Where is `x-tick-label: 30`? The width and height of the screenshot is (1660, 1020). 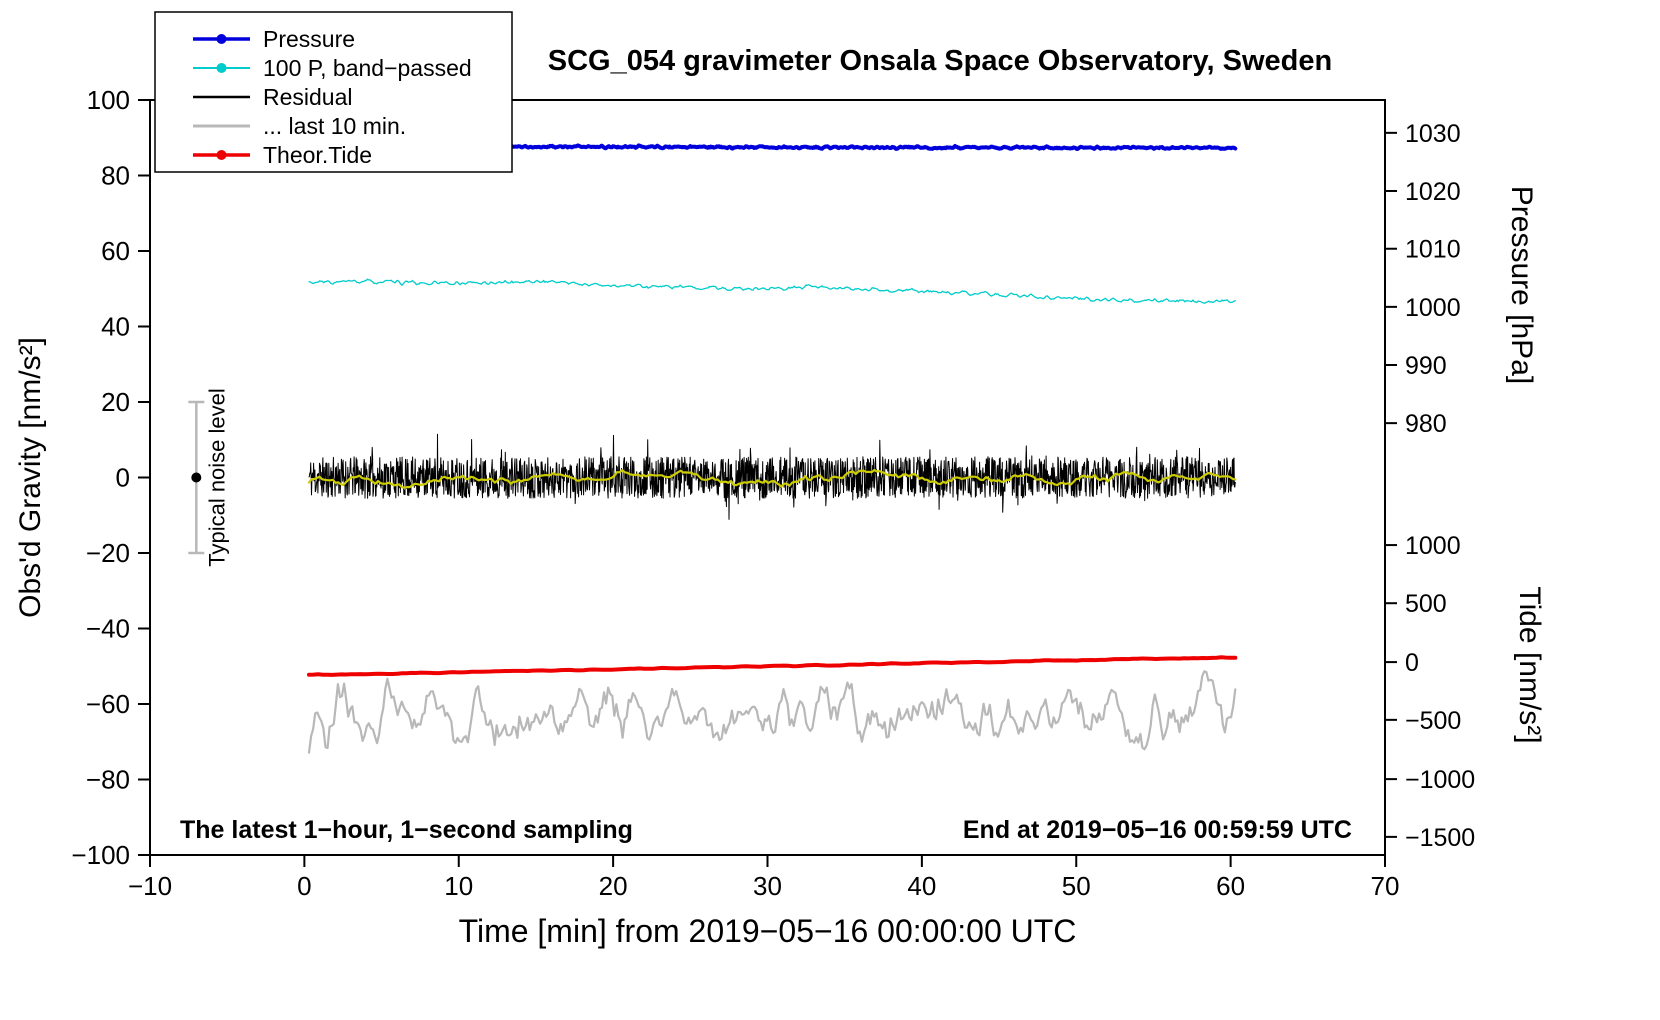
x-tick-label: 30 is located at coordinates (767, 886).